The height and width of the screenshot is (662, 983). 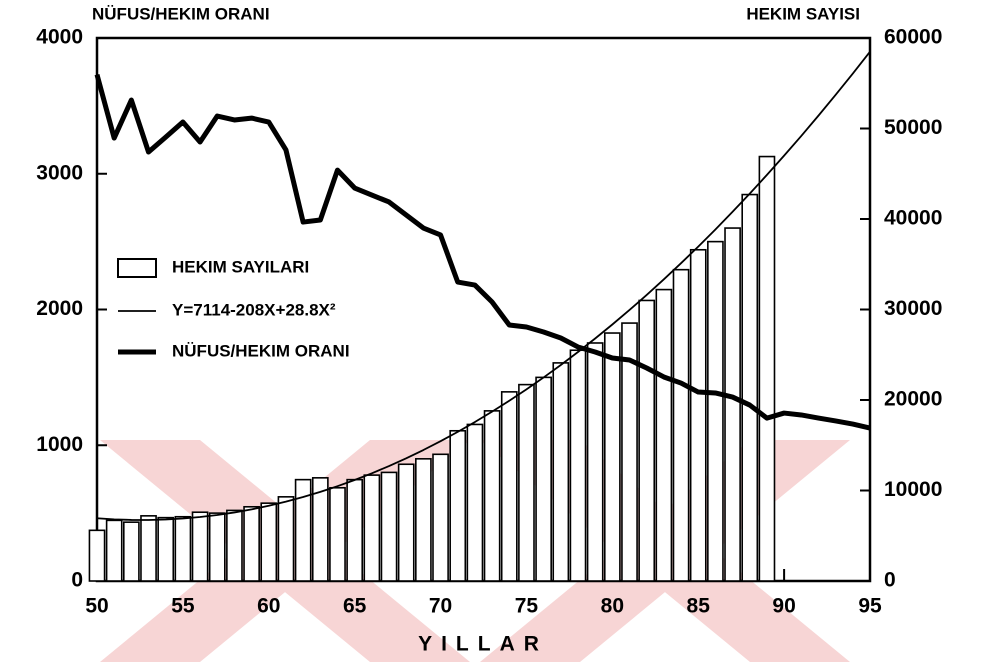 What do you see at coordinates (181, 13) in the screenshot?
I see `y-axis-label: NÜFUS/HEKIM ORANI` at bounding box center [181, 13].